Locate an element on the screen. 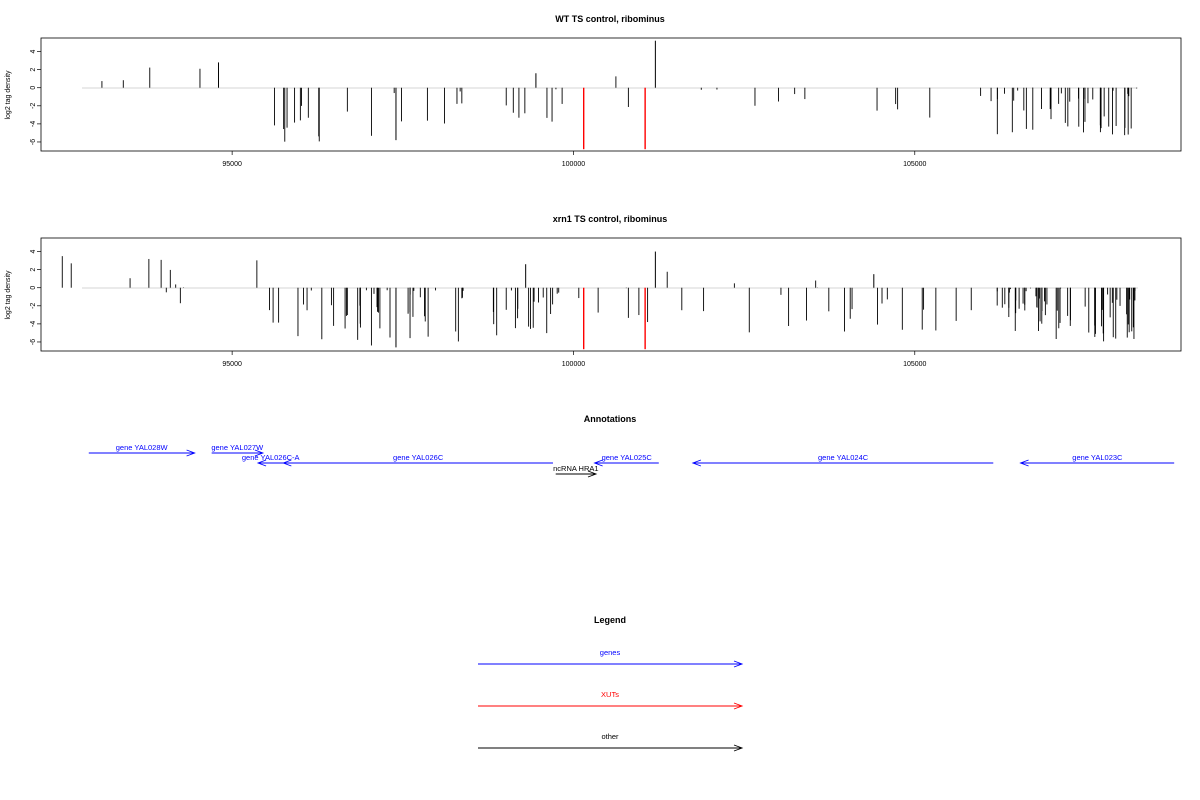 The height and width of the screenshot is (800, 1200). feature-label: gene YAL025C is located at coordinates (627, 457).